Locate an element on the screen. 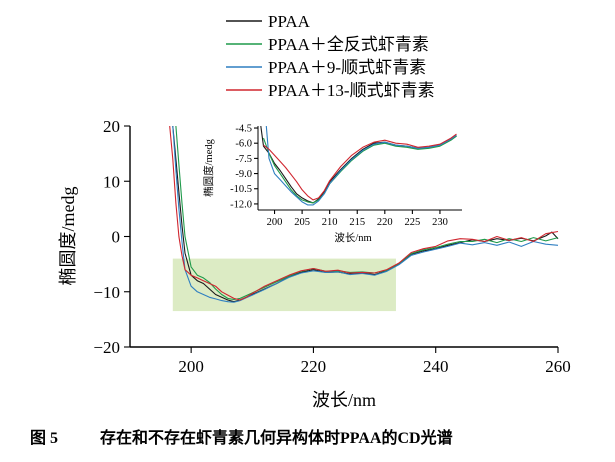  y-tick-label: −10 is located at coordinates (106, 292).